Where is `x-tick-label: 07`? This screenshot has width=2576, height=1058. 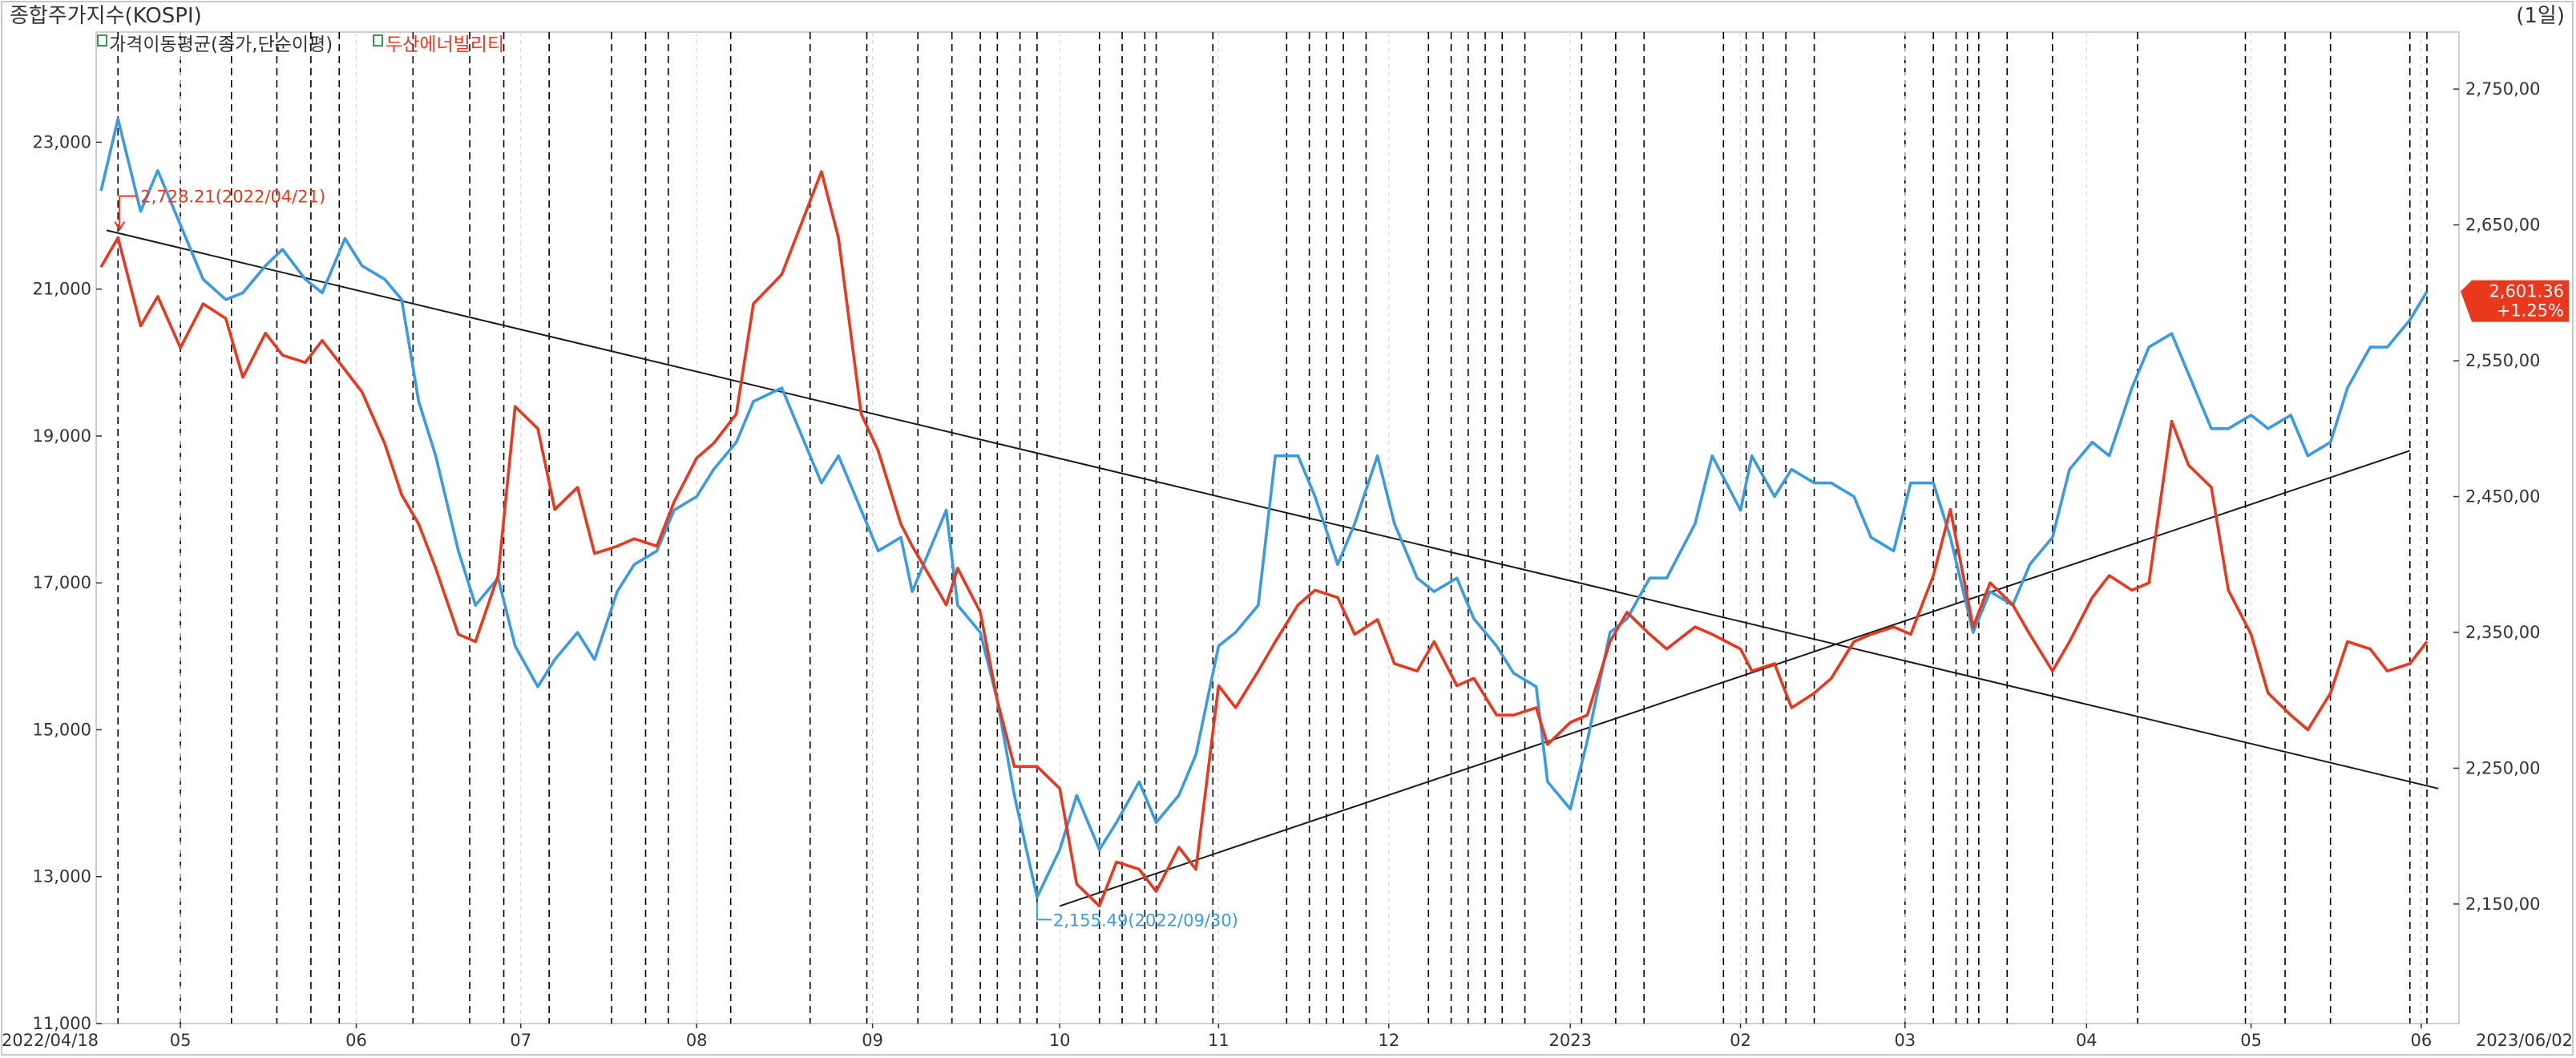
x-tick-label: 07 is located at coordinates (521, 1040).